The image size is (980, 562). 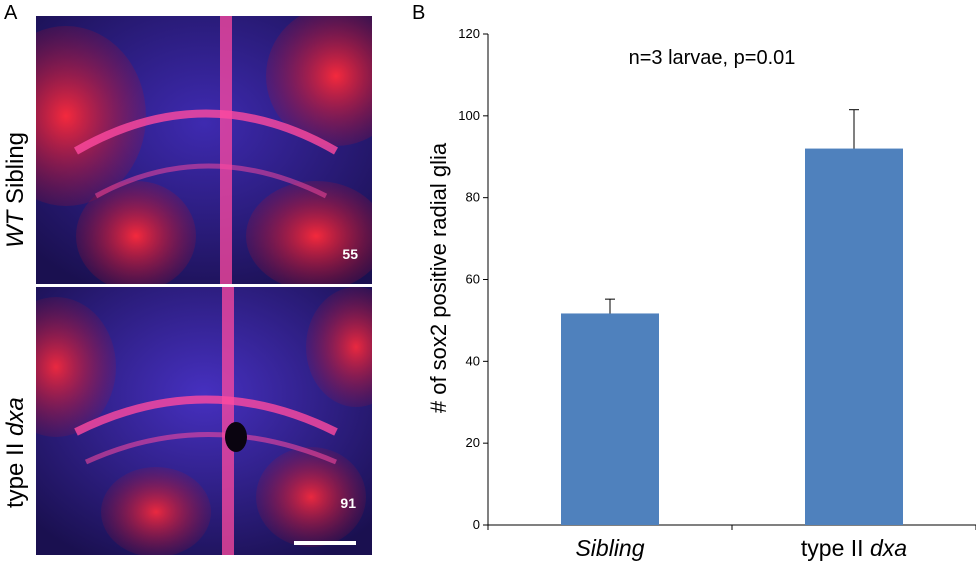 I want to click on panel-b-letter: B, so click(x=419, y=13).